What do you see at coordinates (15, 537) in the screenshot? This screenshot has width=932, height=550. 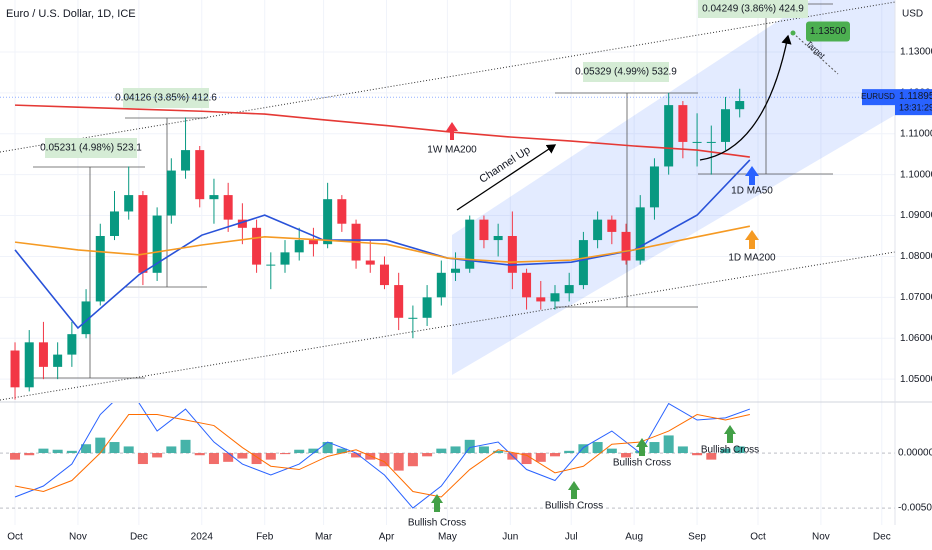 I see `x-tick-label: Oct` at bounding box center [15, 537].